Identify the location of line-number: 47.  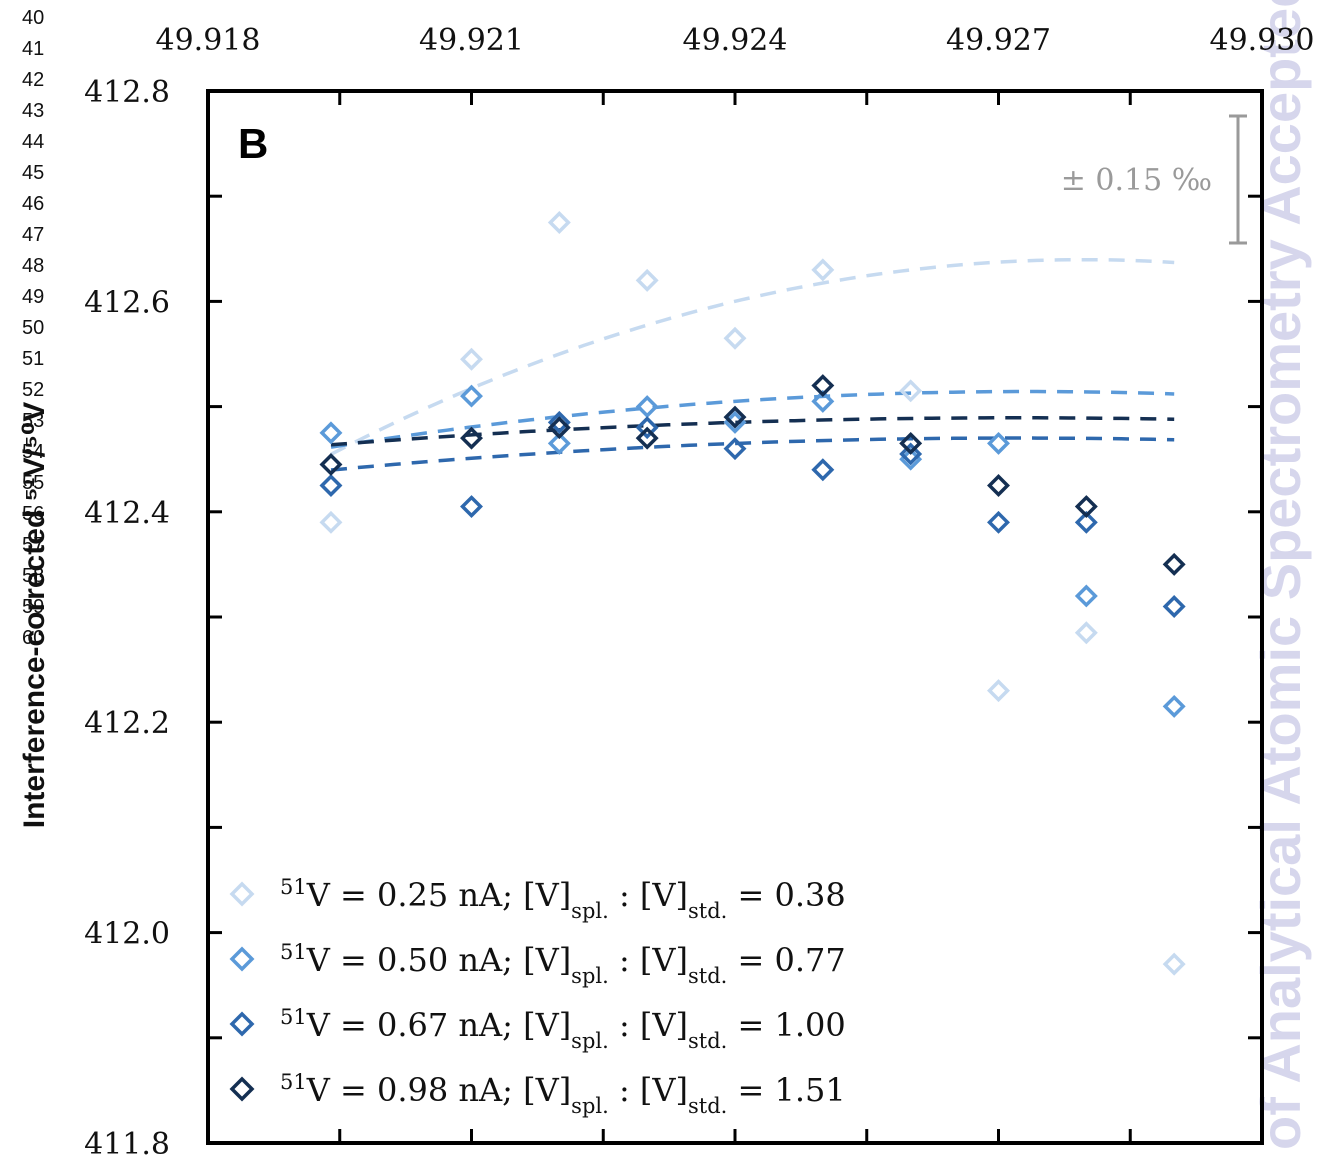
(33, 235).